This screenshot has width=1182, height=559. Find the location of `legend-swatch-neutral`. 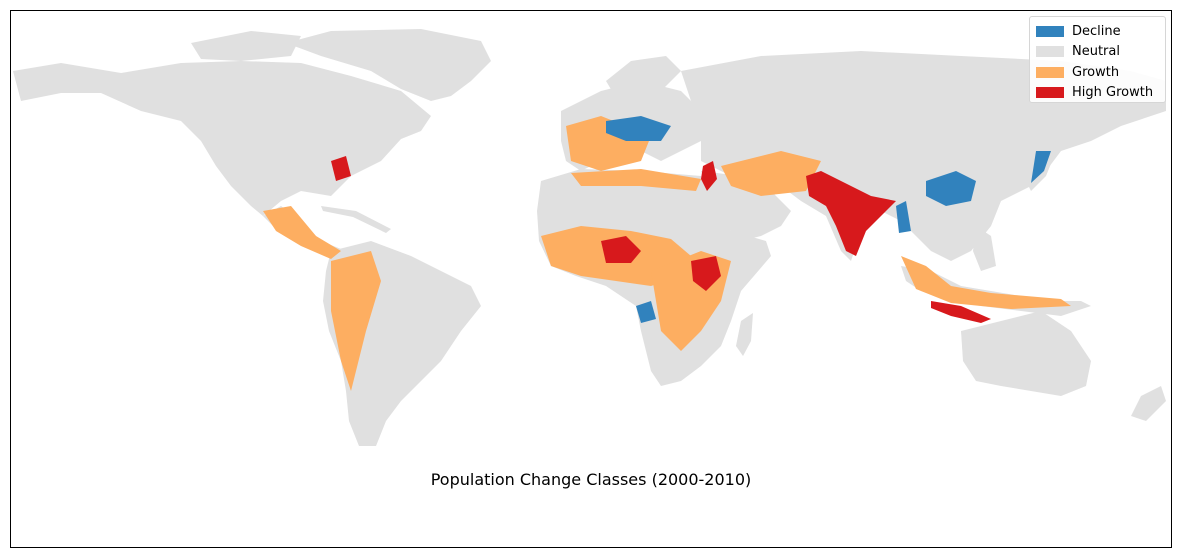

legend-swatch-neutral is located at coordinates (1050, 52).